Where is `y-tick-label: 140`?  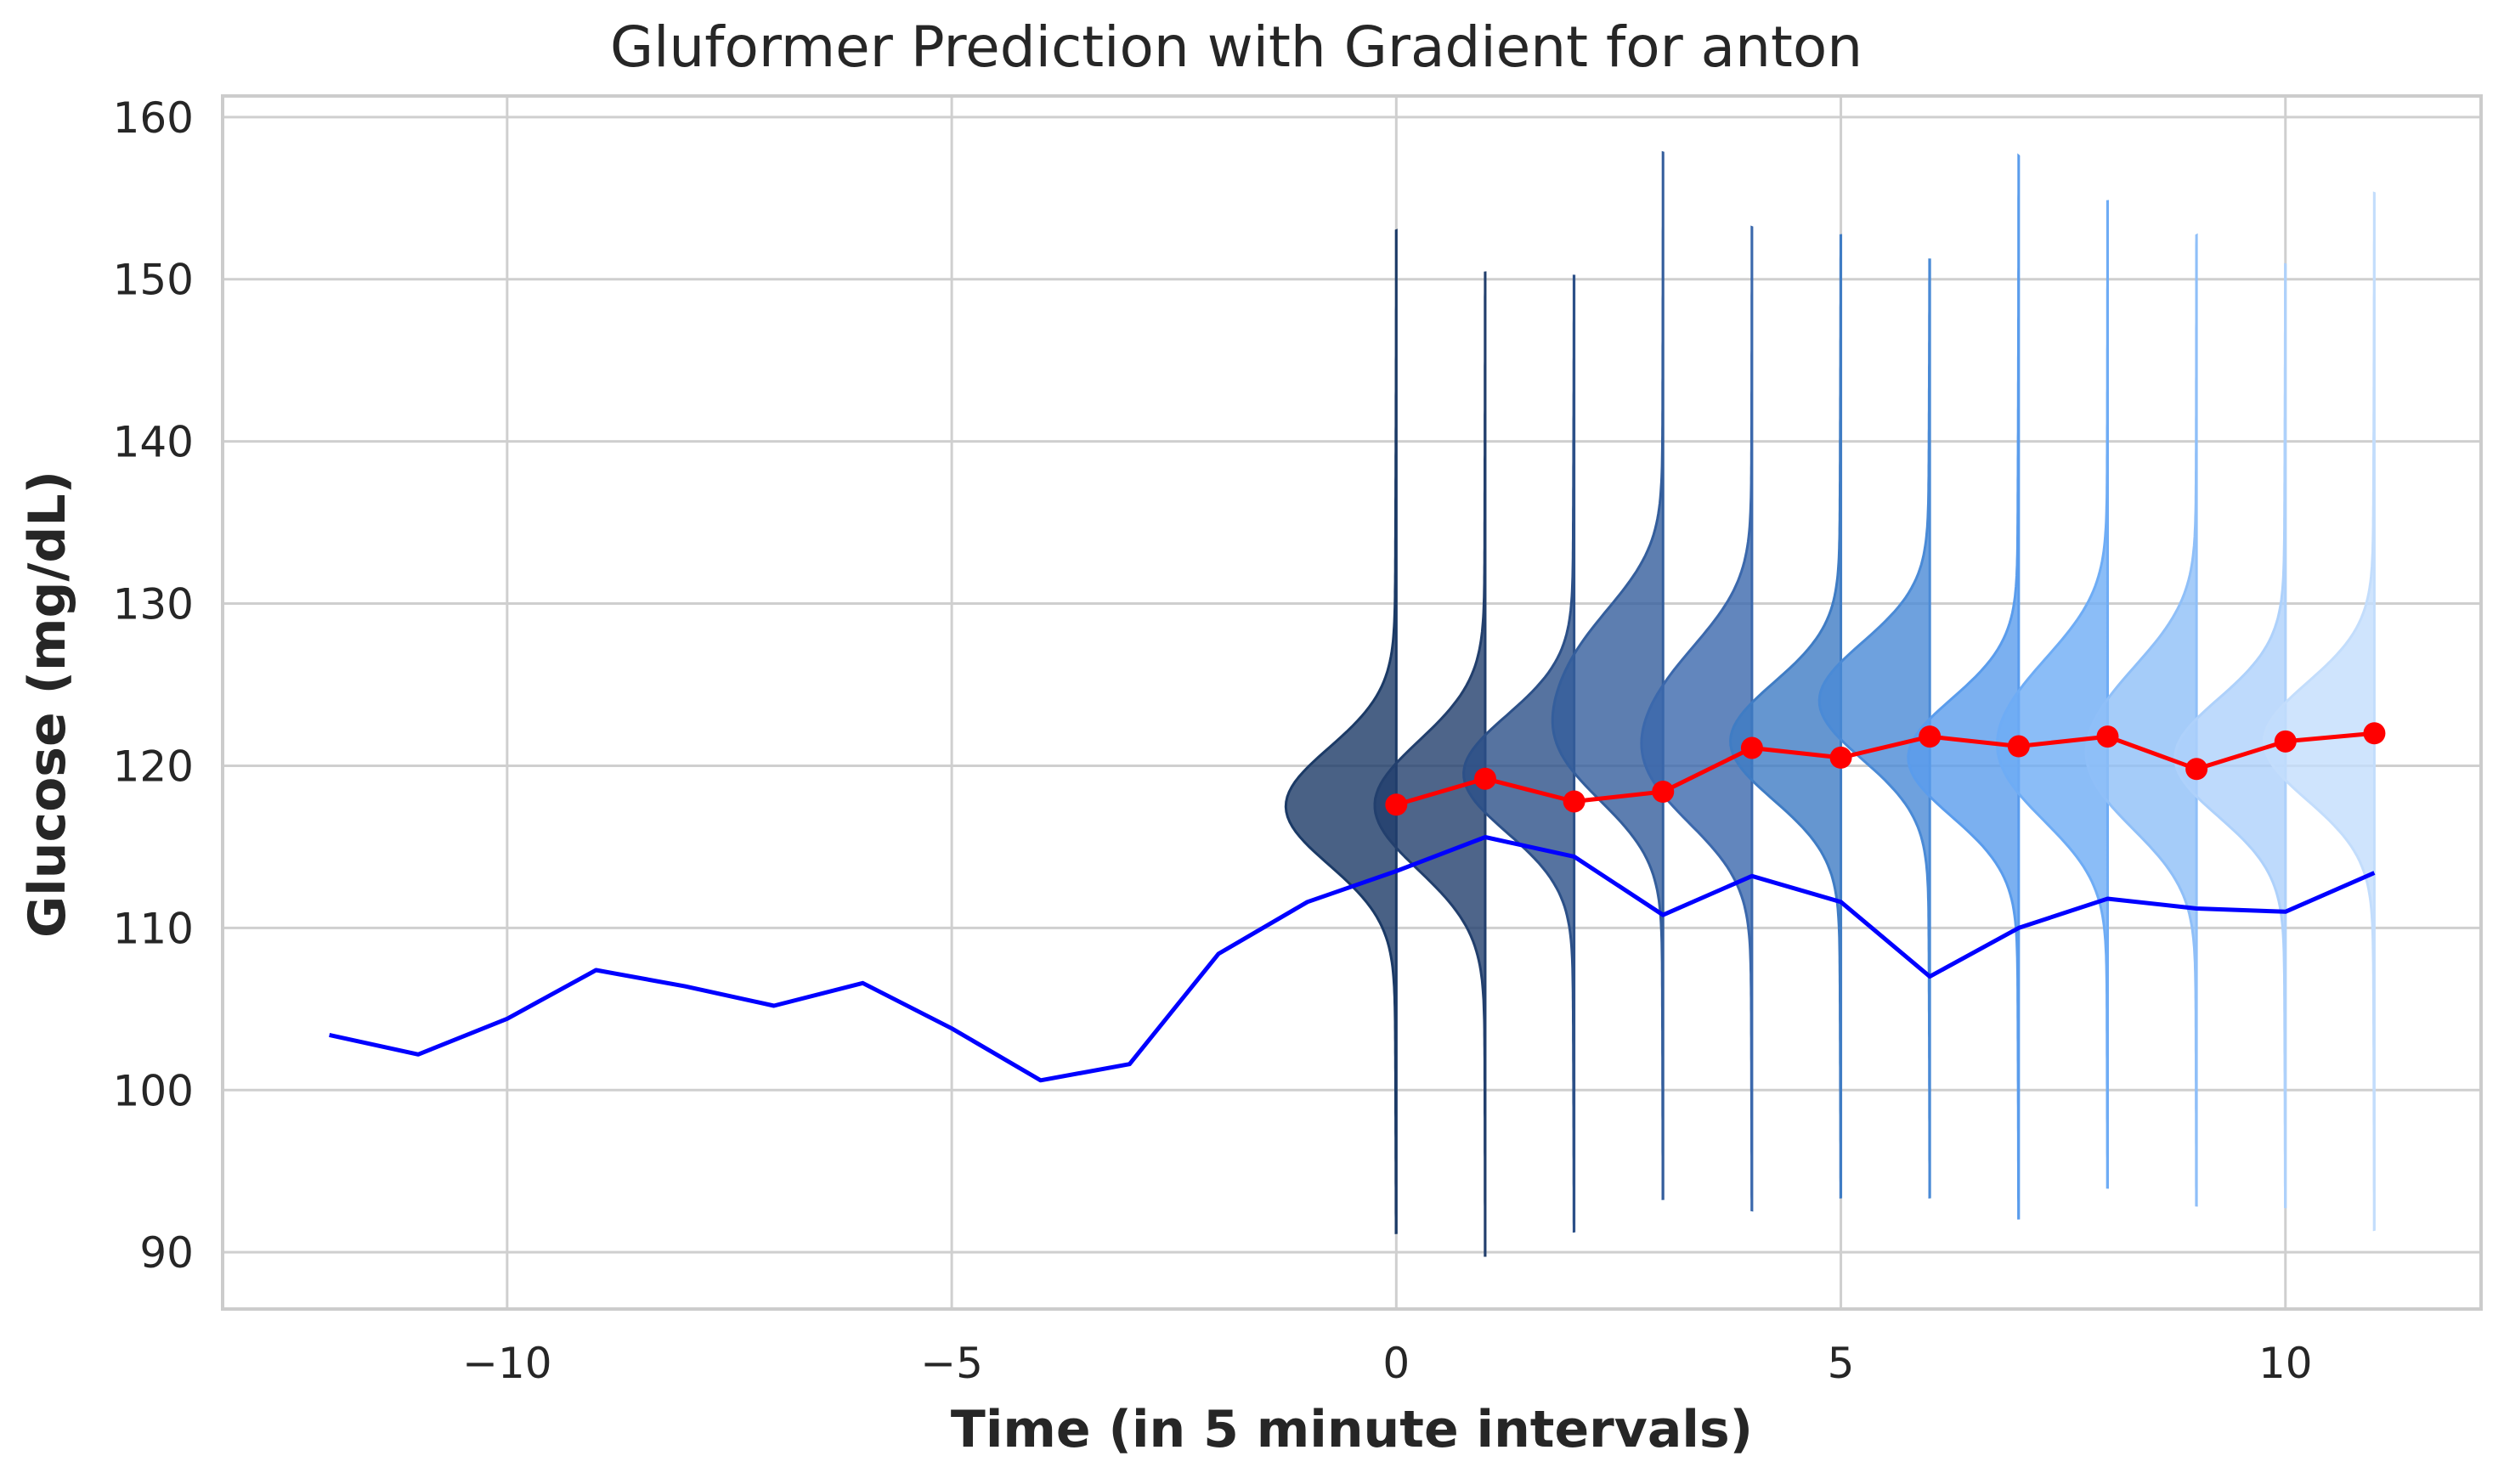 y-tick-label: 140 is located at coordinates (153, 442).